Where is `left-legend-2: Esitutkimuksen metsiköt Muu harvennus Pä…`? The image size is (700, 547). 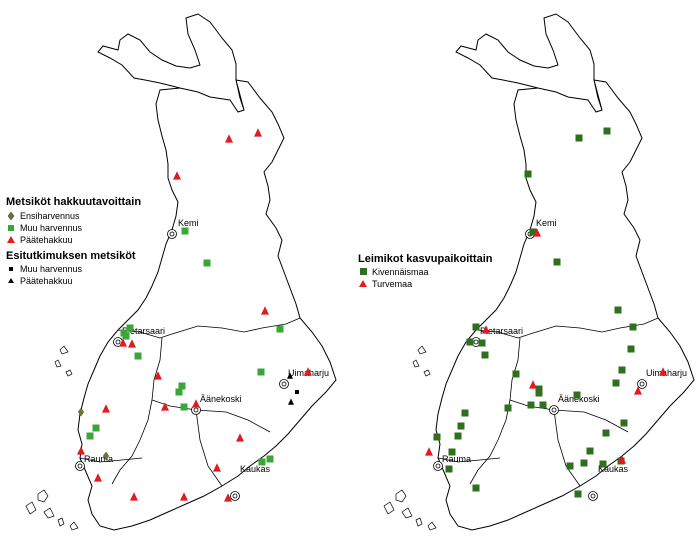
left-legend-2: Esitutkimuksen metsiköt Muu harvennus Pä… is located at coordinates (71, 268).